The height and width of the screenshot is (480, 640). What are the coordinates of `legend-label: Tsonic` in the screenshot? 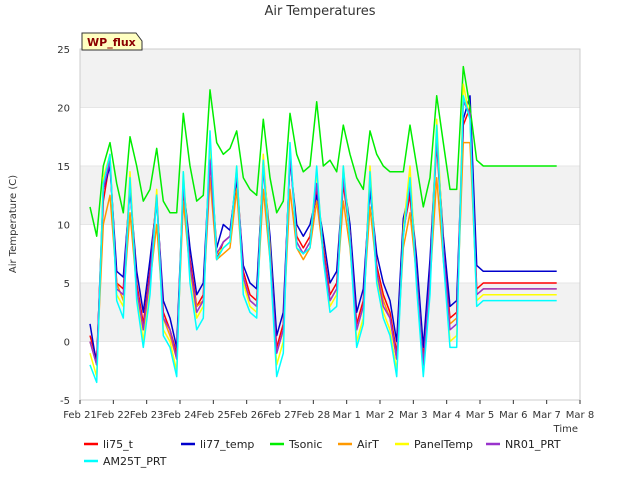 It's located at (305, 444).